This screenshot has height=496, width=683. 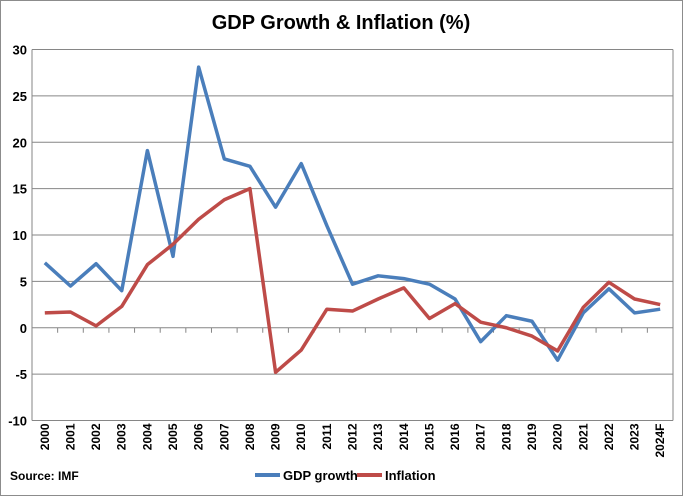 What do you see at coordinates (122, 436) in the screenshot?
I see `x-tick-label: 2003` at bounding box center [122, 436].